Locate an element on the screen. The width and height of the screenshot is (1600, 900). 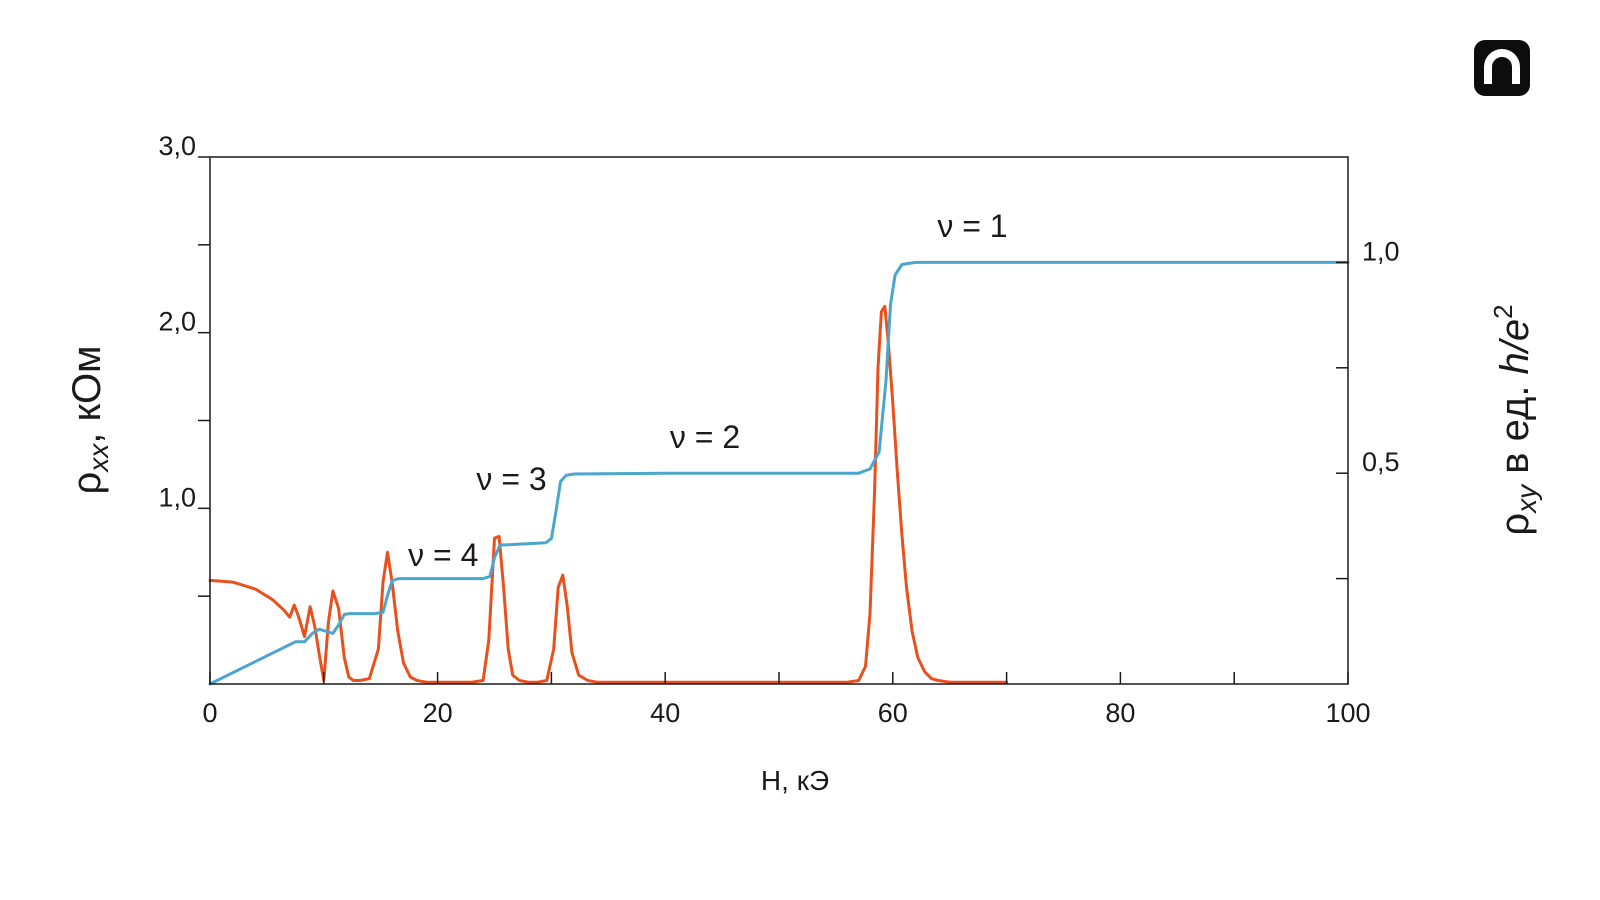
y-right-label-italic: h/e is located at coordinates (1515, 347).